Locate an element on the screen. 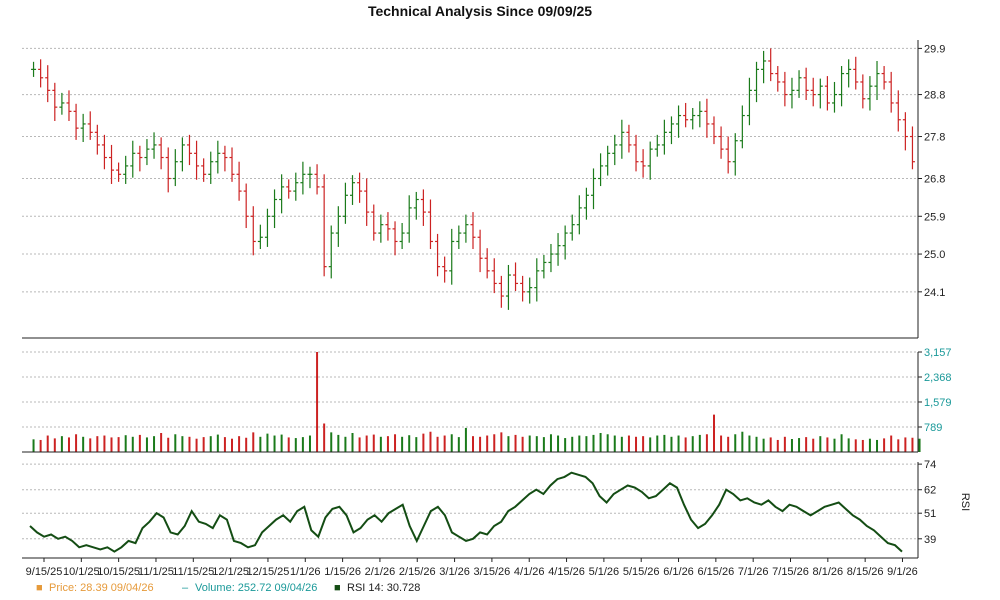 This screenshot has height=600, width=1000. price-tick-label: 24.1 is located at coordinates (934, 293).